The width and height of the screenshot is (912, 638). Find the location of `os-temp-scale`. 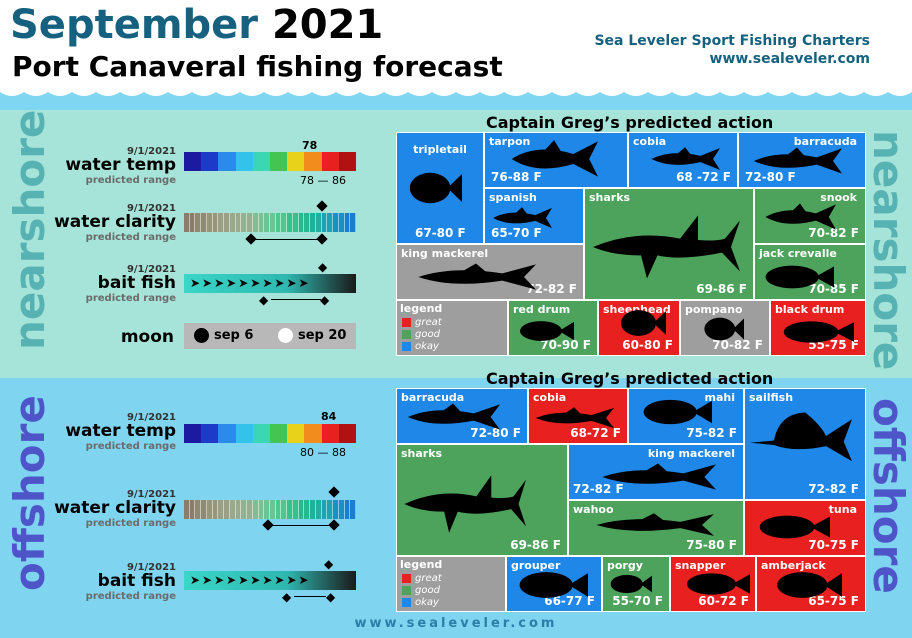

os-temp-scale is located at coordinates (270, 433).